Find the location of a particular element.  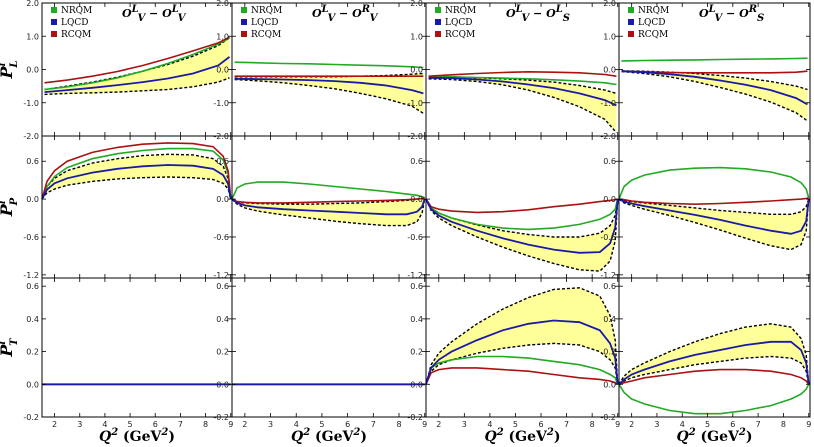

ylabel-text: PiL is located at coordinates (10, 70).